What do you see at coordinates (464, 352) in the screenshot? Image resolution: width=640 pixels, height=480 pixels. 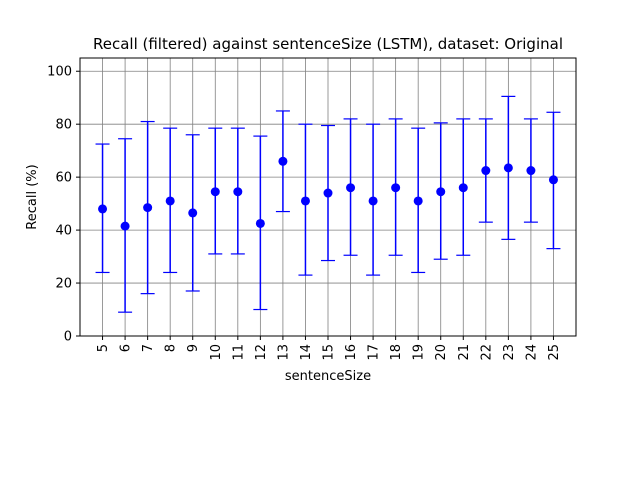 I see `x-tick-label: 21` at bounding box center [464, 352].